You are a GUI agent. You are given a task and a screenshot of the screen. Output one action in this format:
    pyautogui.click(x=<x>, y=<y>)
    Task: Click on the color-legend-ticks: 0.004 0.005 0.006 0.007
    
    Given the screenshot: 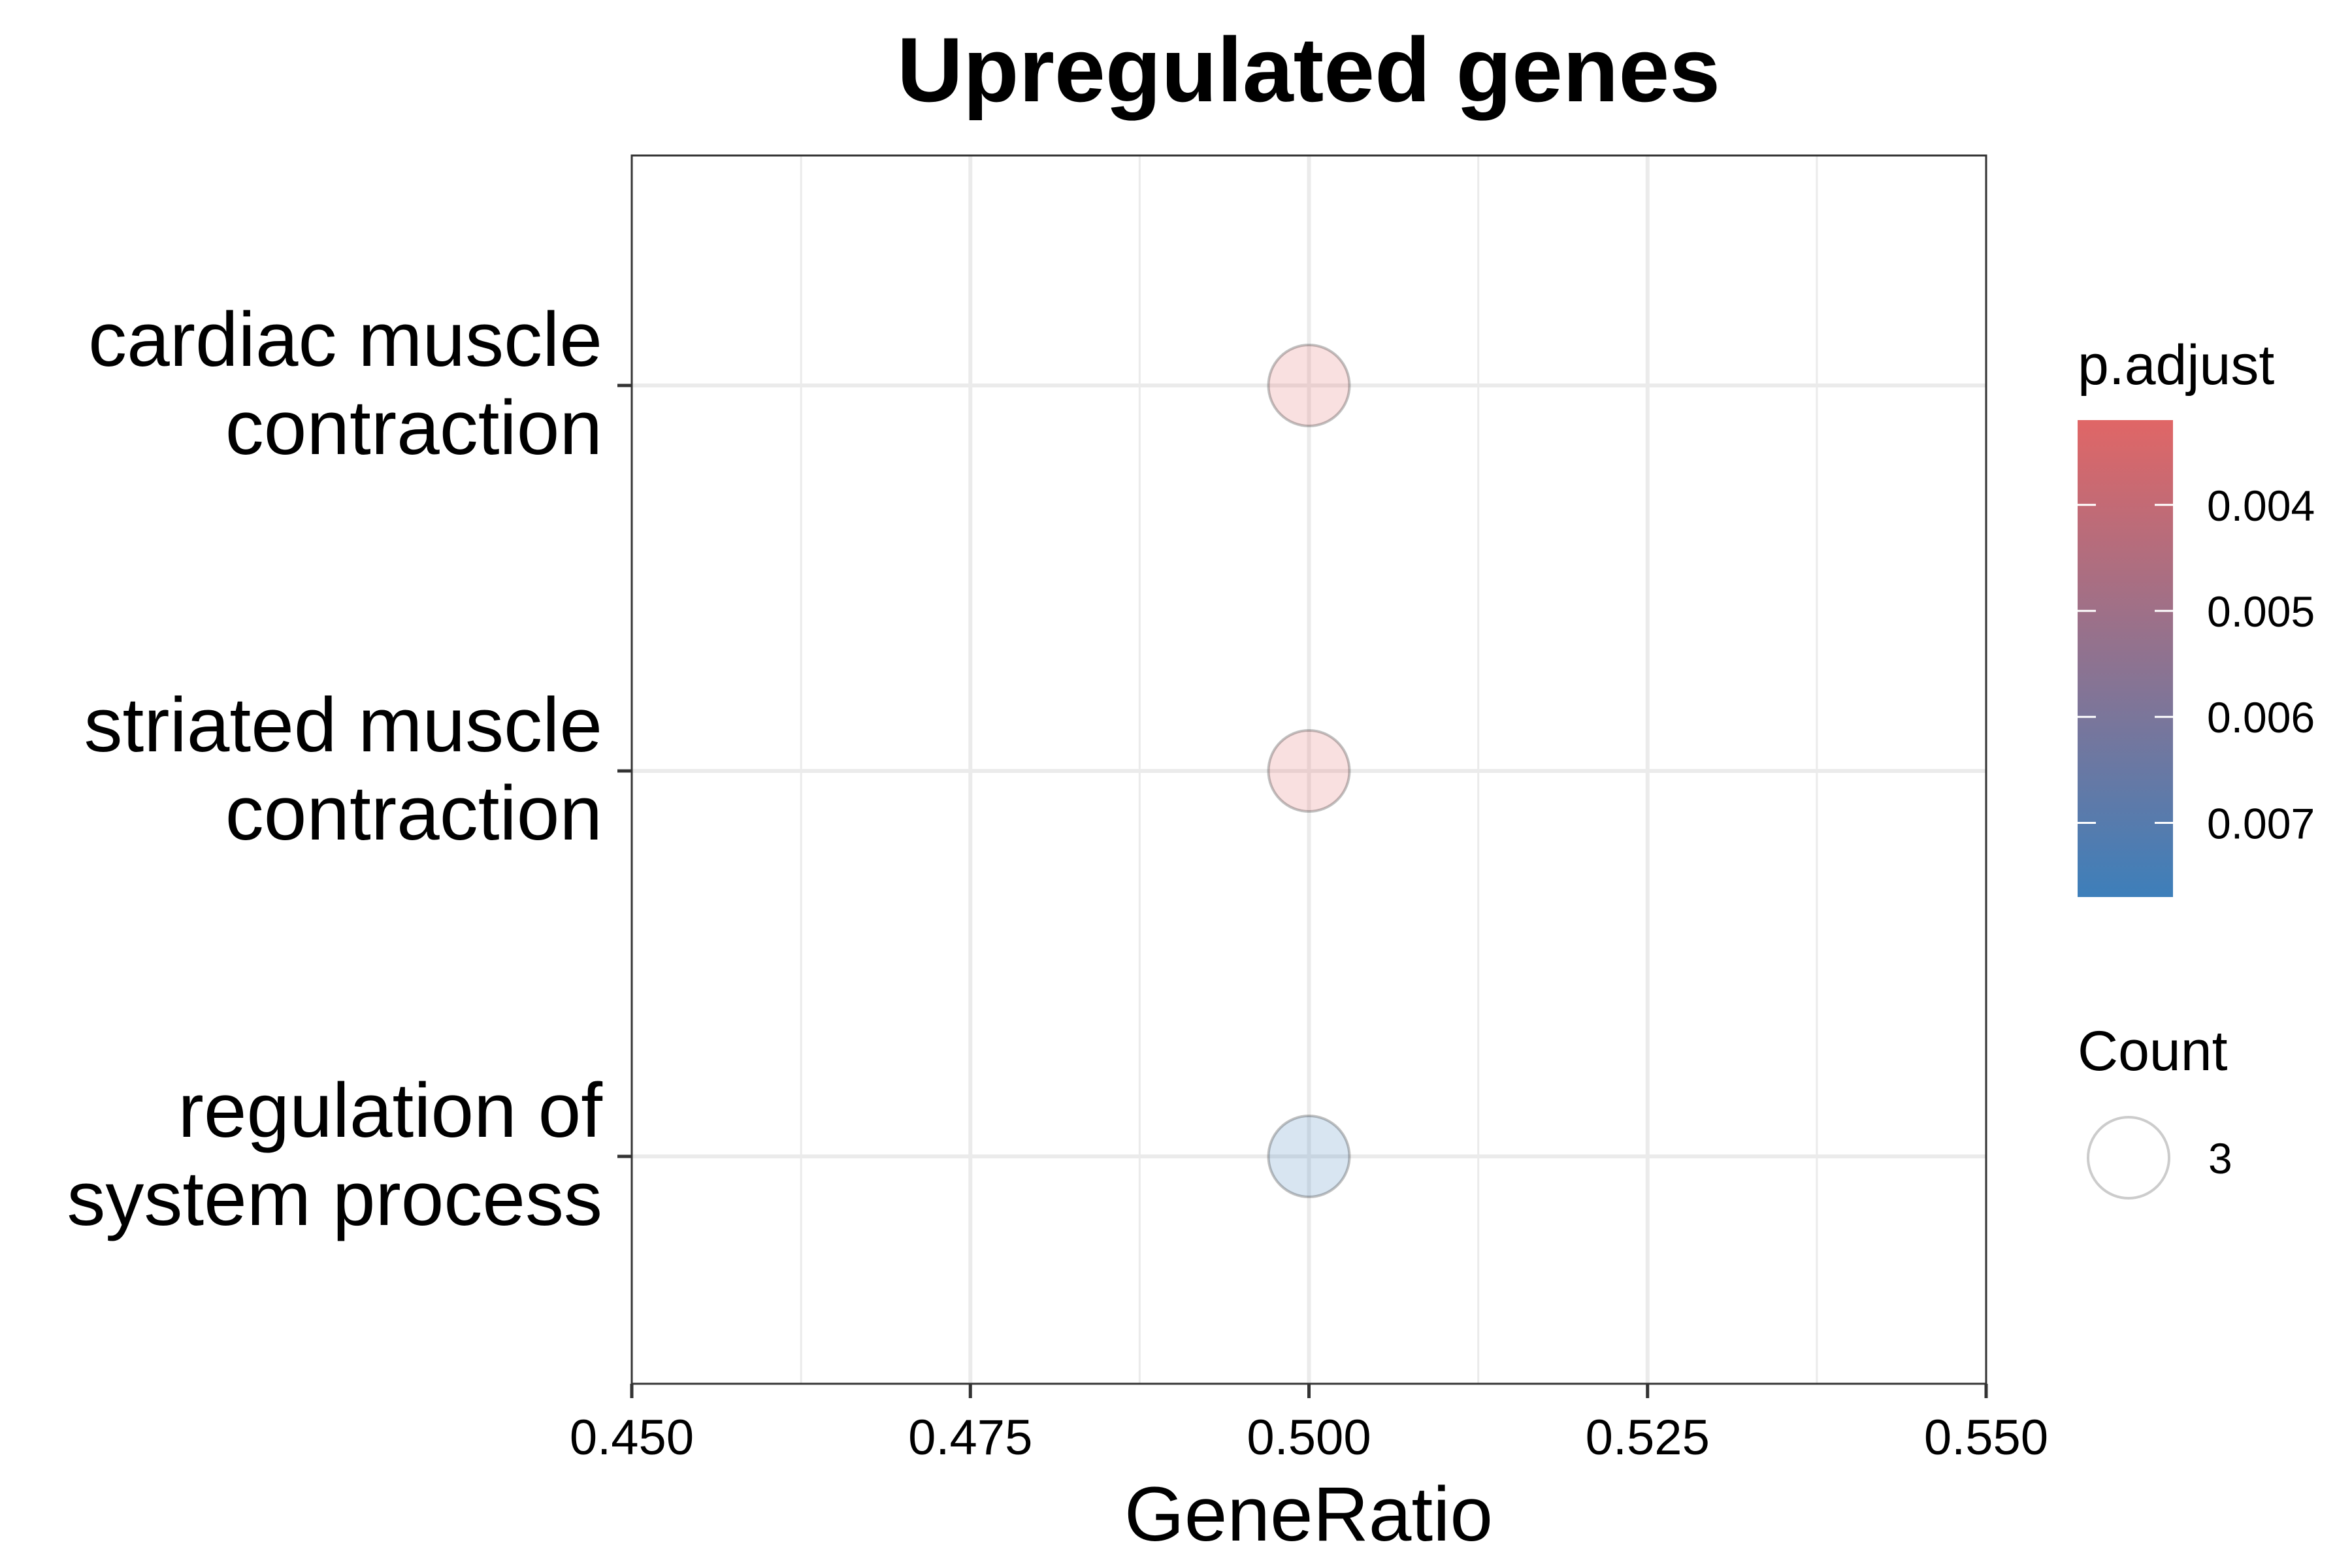 What is the action you would take?
    pyautogui.click(x=2196, y=664)
    